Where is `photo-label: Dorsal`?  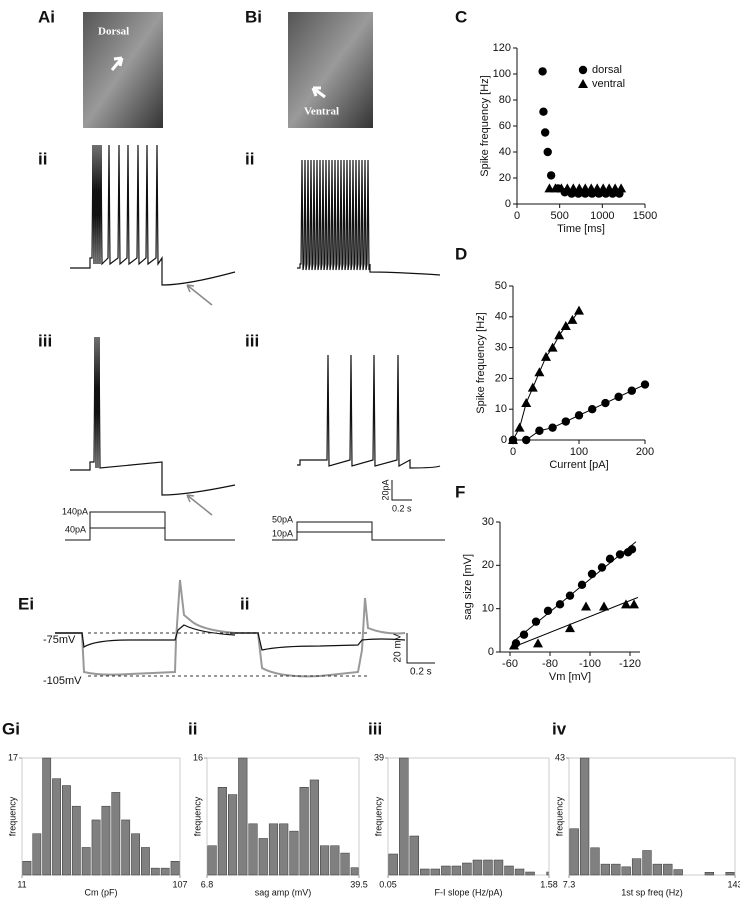 photo-label: Dorsal is located at coordinates (113, 32).